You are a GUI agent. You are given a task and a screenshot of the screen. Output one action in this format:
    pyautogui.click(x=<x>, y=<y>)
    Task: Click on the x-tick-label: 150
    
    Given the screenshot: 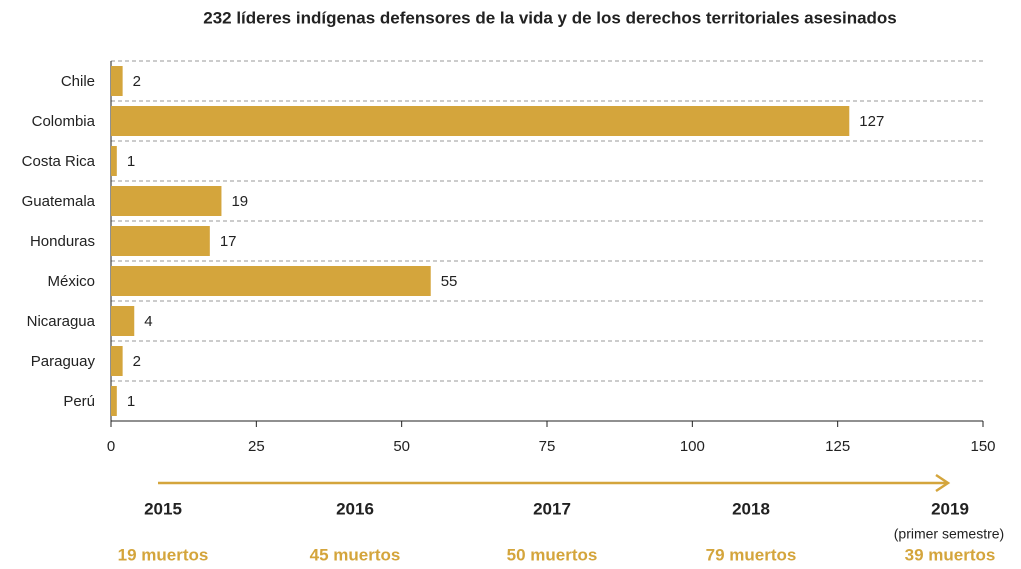 What is the action you would take?
    pyautogui.click(x=982, y=446)
    